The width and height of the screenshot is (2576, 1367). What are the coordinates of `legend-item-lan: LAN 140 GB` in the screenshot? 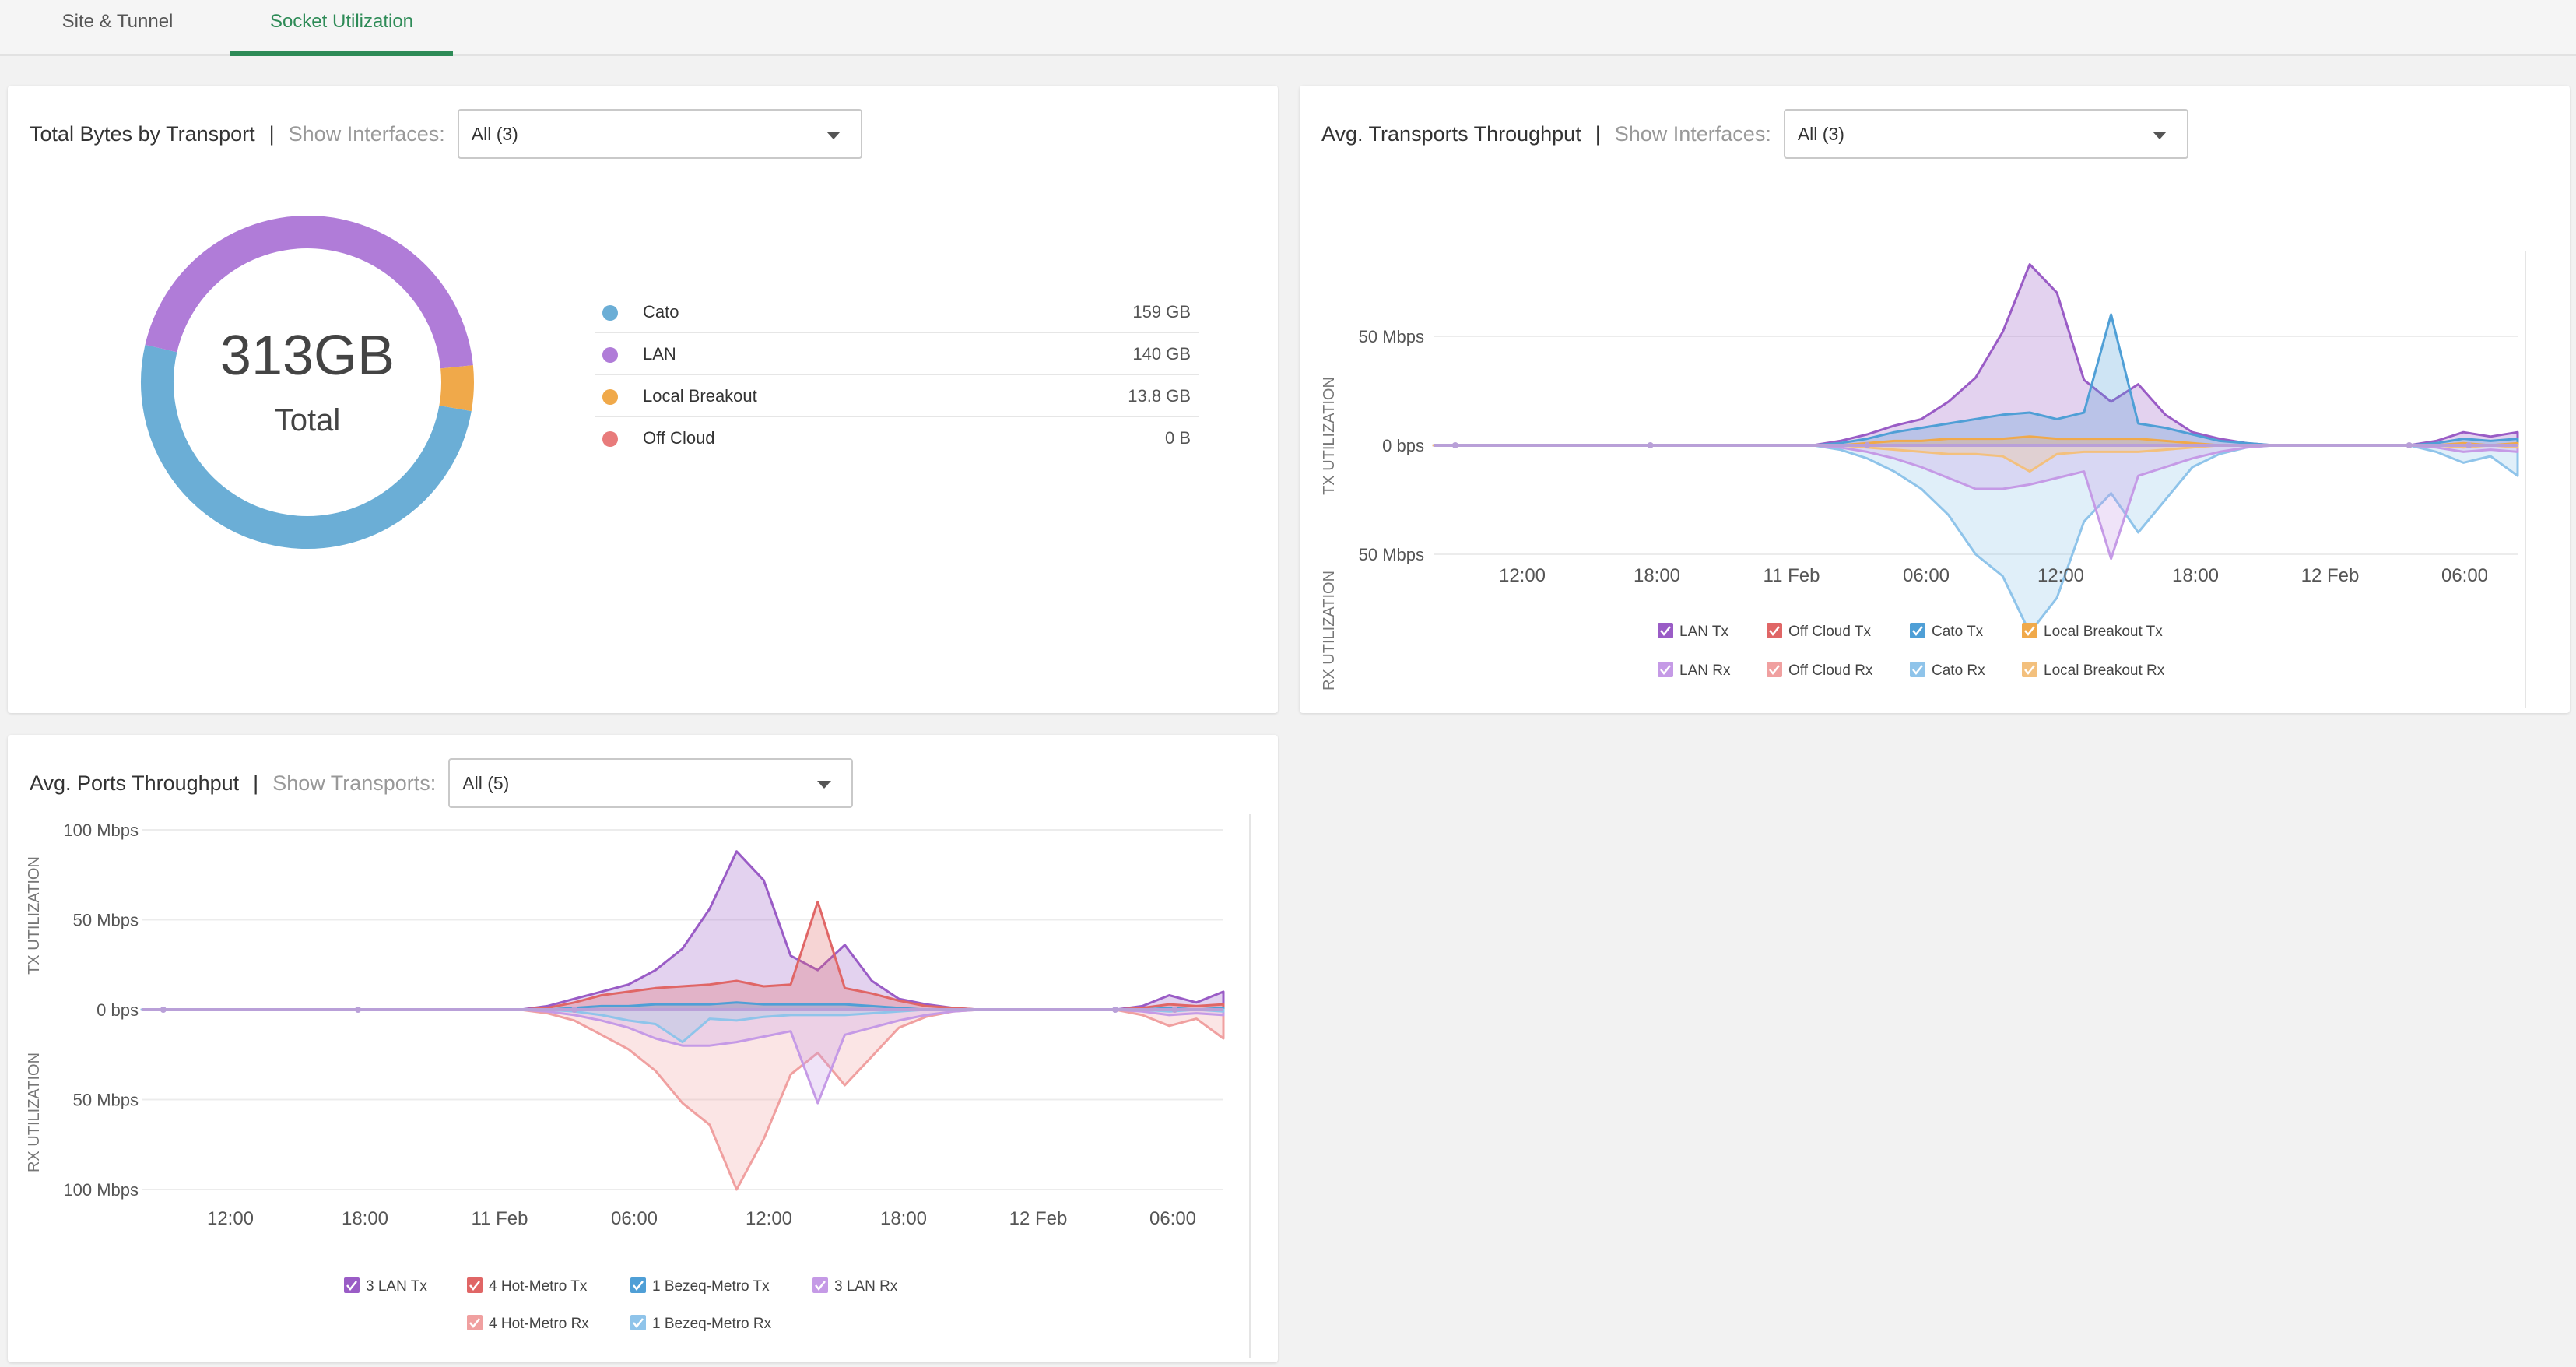 It's located at (897, 354).